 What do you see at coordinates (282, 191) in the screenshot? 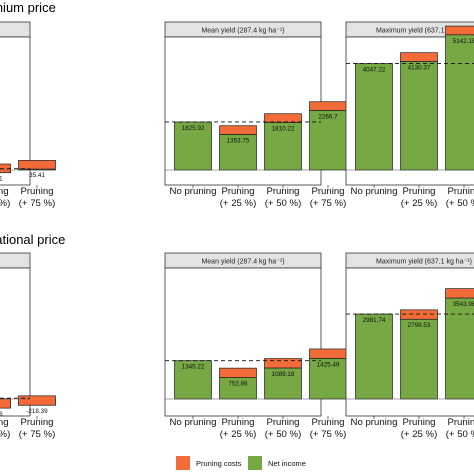
I see `panel-1-x-tick-label-2-0: Pruning` at bounding box center [282, 191].